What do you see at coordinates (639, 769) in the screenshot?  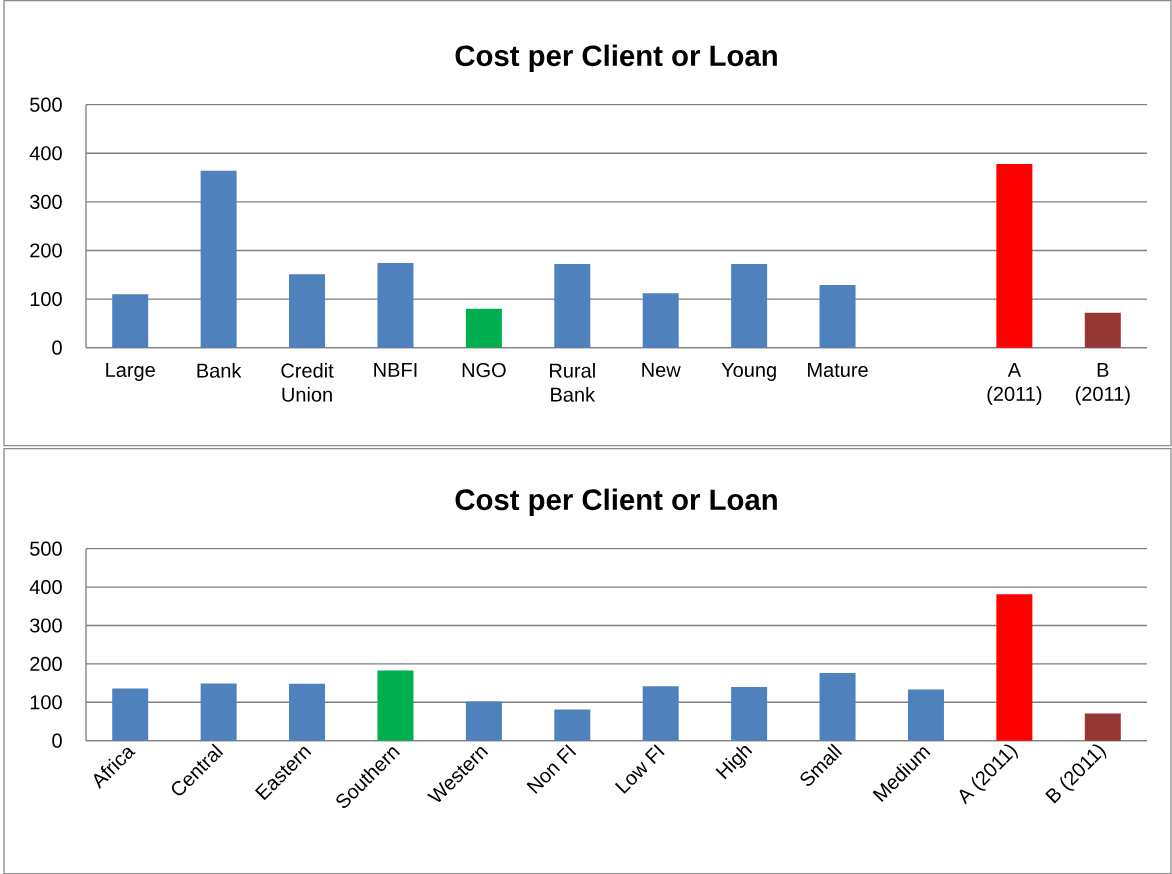 I see `x-tick-label: Low FI` at bounding box center [639, 769].